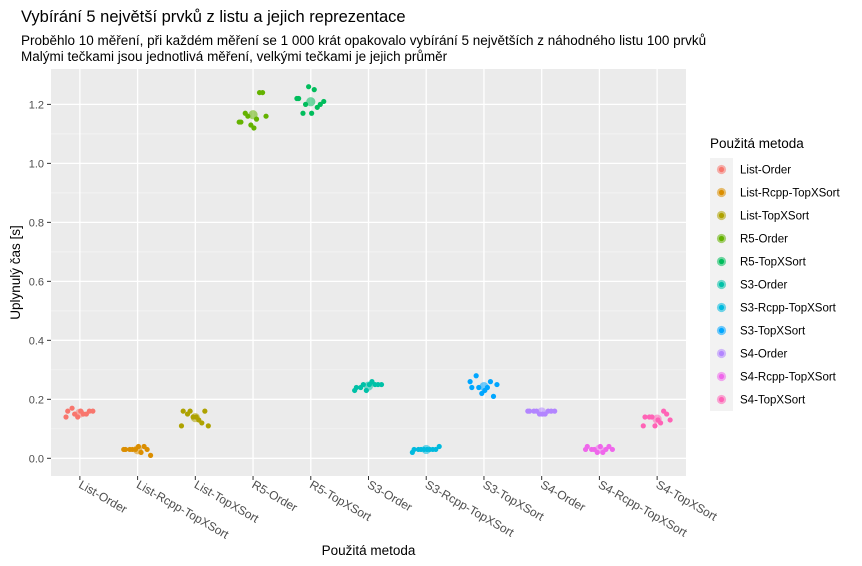 The height and width of the screenshot is (566, 862). I want to click on x-tick-label: R5-Order, so click(275, 495).